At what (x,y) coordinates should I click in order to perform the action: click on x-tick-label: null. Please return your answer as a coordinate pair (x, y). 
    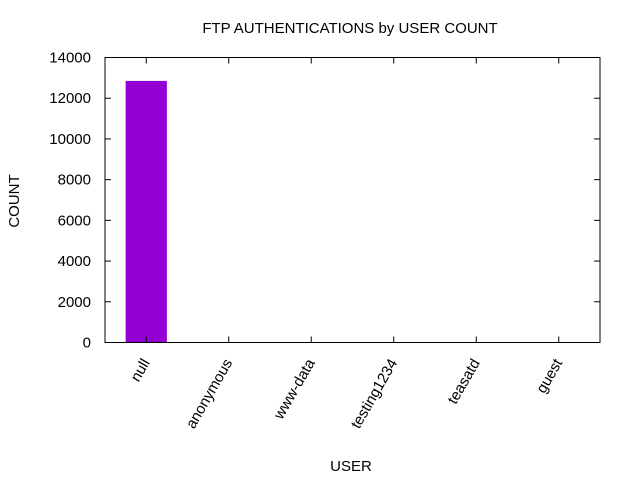
    Looking at the image, I should click on (140, 370).